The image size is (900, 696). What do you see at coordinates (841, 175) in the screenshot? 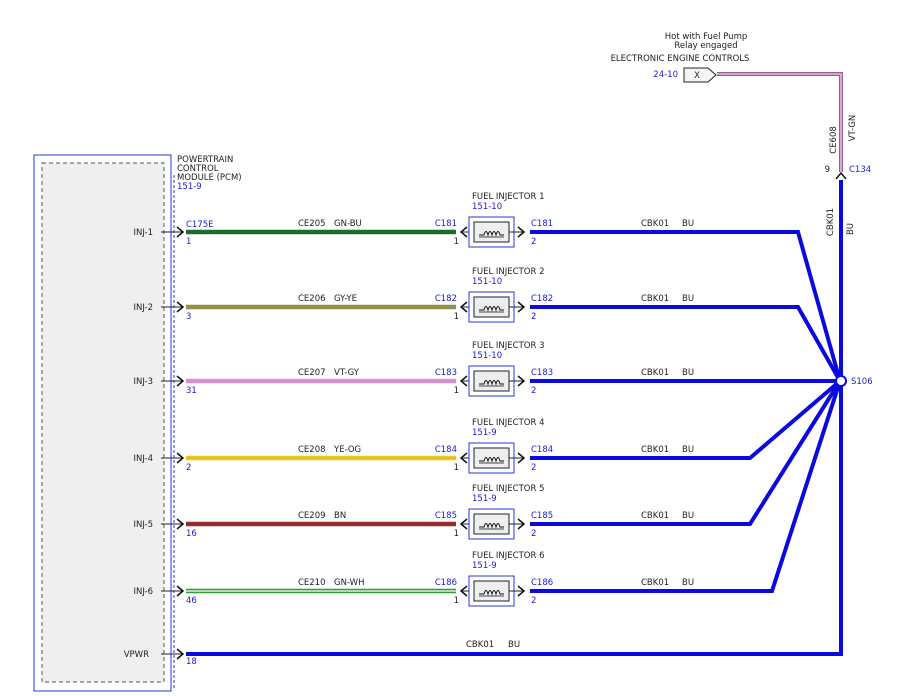
I see `c134-arrow-icon` at bounding box center [841, 175].